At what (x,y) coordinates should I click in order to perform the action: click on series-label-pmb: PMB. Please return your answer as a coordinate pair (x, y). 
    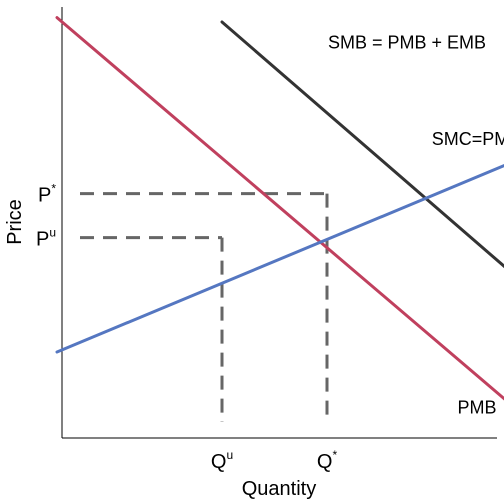
    Looking at the image, I should click on (476, 408).